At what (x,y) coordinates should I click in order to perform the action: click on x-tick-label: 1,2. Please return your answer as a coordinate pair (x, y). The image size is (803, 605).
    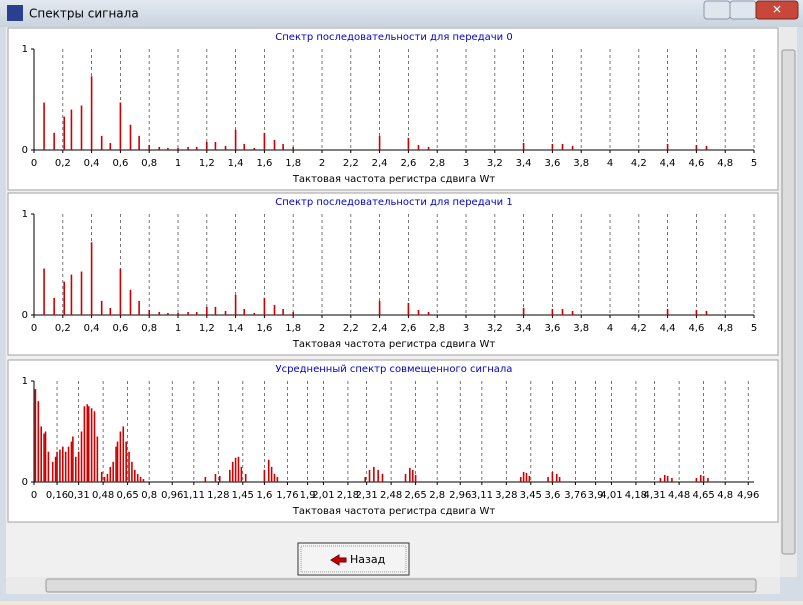
    Looking at the image, I should click on (207, 328).